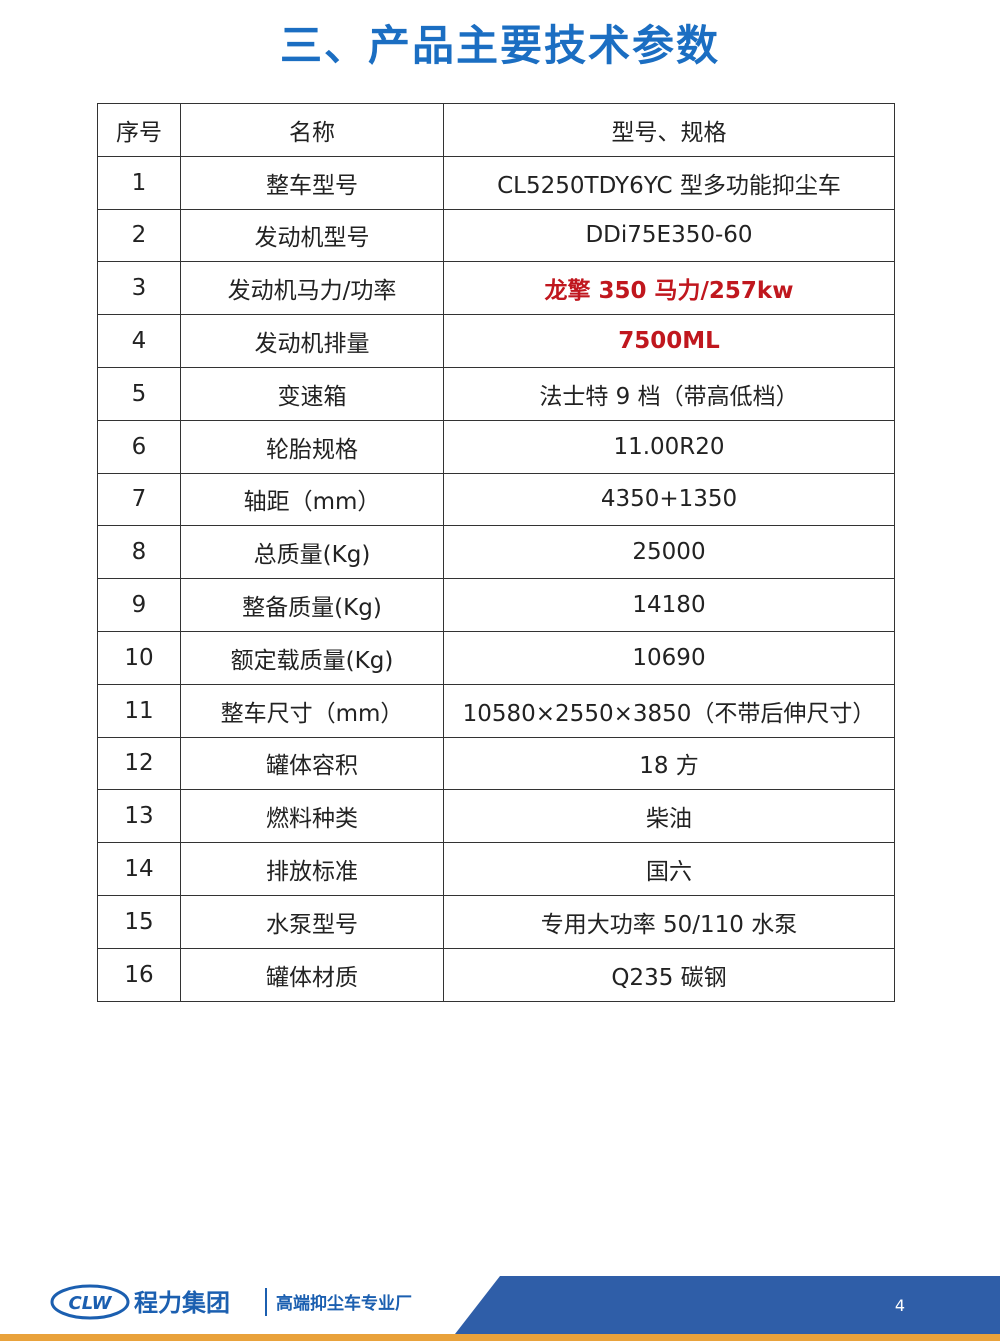 This screenshot has width=1000, height=1341. Describe the element at coordinates (669, 288) in the screenshot. I see `table-cell: 龙擎 350 马力/257kw` at that location.